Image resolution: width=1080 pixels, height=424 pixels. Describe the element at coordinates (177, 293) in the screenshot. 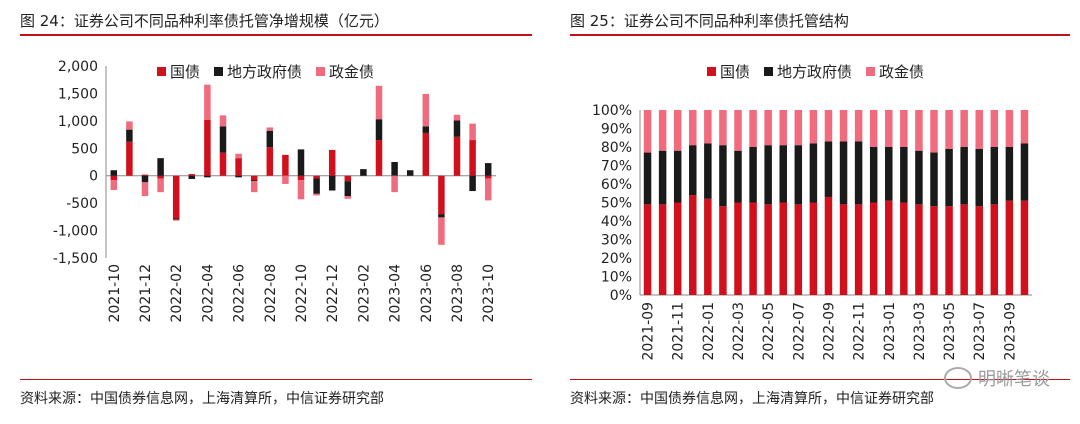

I see `x-tick-label: 2022-02` at that location.